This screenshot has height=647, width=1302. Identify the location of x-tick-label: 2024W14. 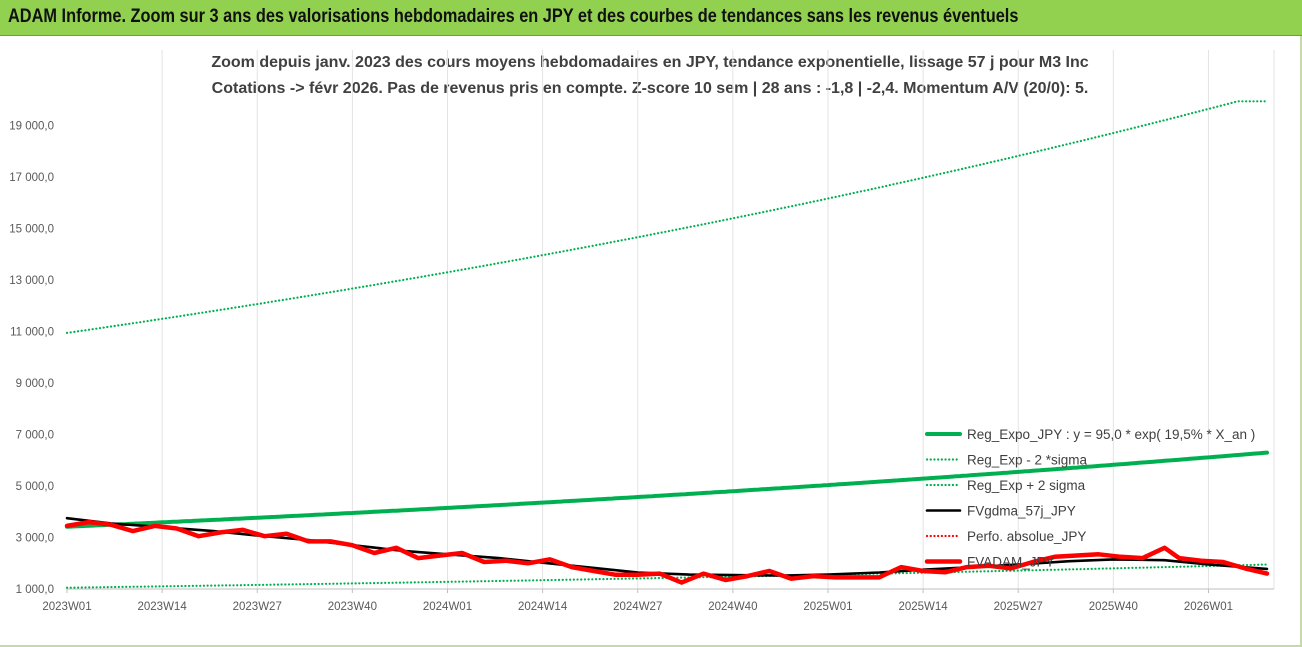
(543, 607).